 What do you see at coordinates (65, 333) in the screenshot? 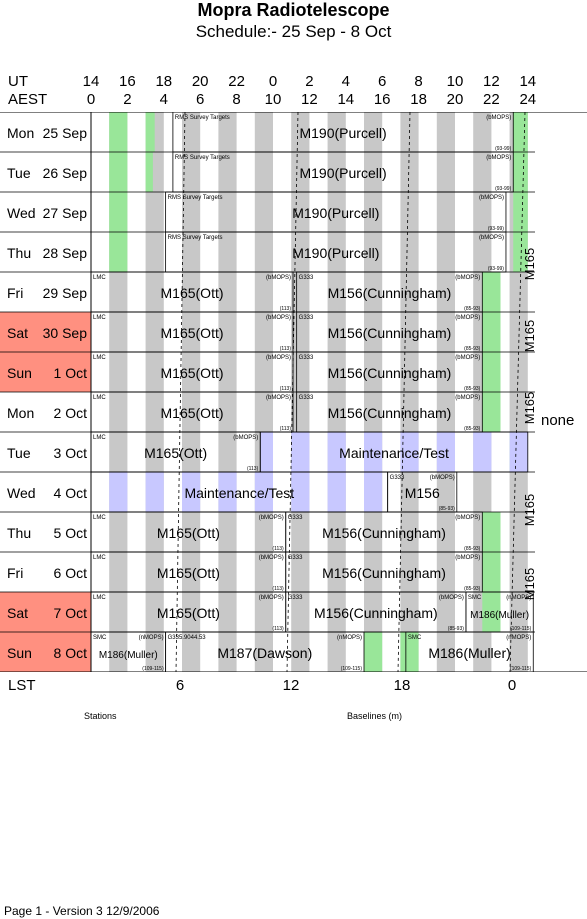
I see `day-date: 30 Sep` at bounding box center [65, 333].